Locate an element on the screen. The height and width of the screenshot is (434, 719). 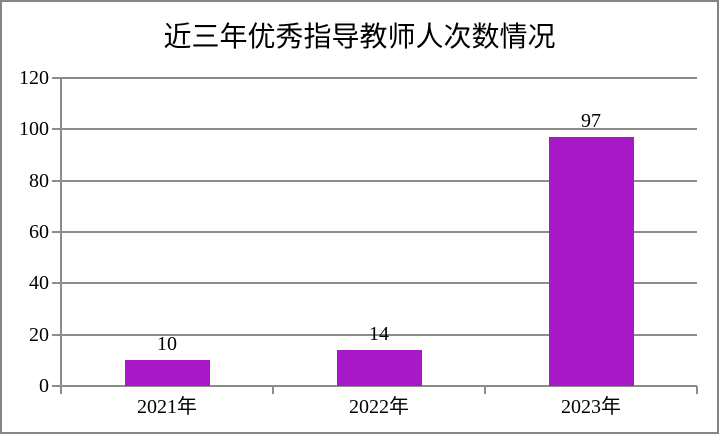
bar-value-label: 10 is located at coordinates (167, 344).